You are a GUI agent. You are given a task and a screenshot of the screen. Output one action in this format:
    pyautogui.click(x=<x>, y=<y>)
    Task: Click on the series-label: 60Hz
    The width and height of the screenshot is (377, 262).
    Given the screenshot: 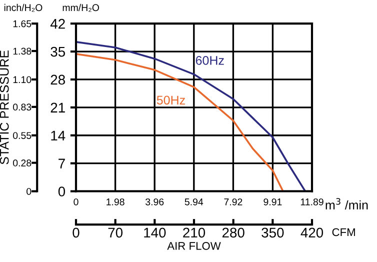 What is the action you would take?
    pyautogui.click(x=210, y=60)
    